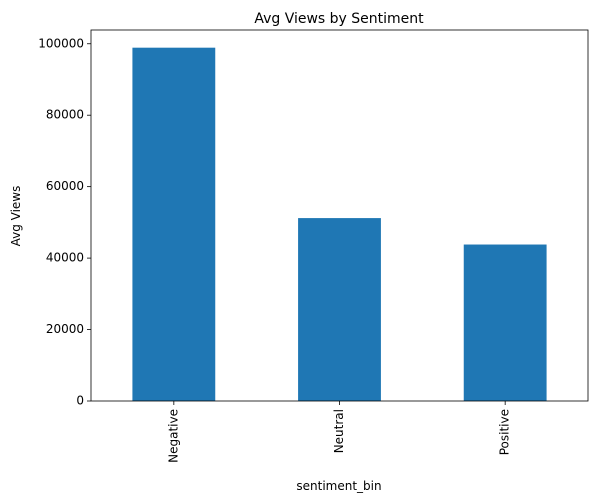  Describe the element at coordinates (65, 115) in the screenshot. I see `y-tick-label: 80000` at that location.